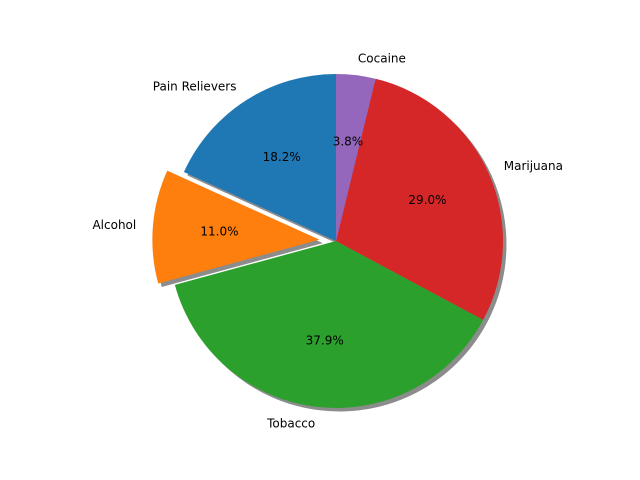 This screenshot has height=480, width=640. I want to click on label-alcohol: Alcohol, so click(114, 225).